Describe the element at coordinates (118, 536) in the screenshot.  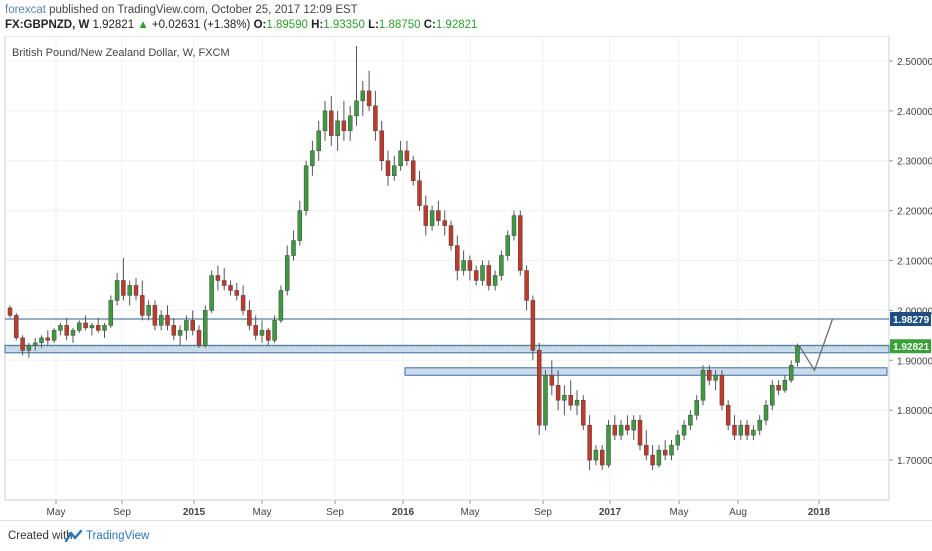
I see `tradingview-link: TradingView` at that location.